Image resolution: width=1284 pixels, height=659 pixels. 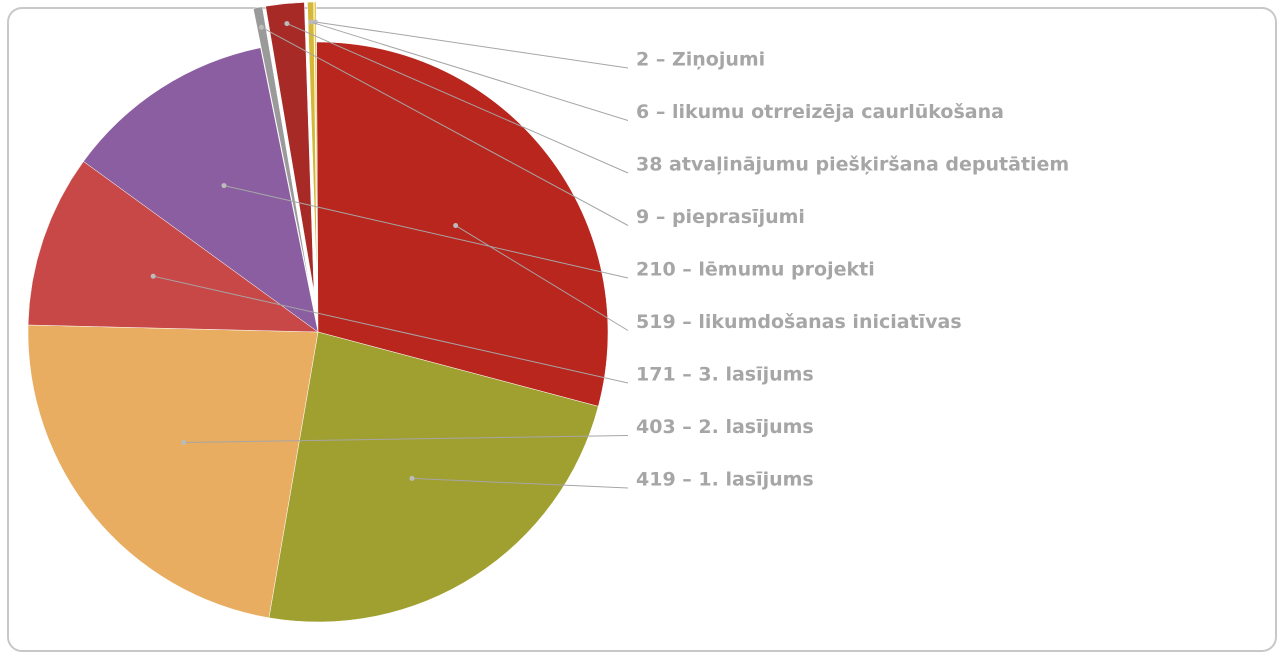 What do you see at coordinates (852, 165) in the screenshot?
I see `slice-label: 38 atvaļinājumu piešķiršana deputātiem` at bounding box center [852, 165].